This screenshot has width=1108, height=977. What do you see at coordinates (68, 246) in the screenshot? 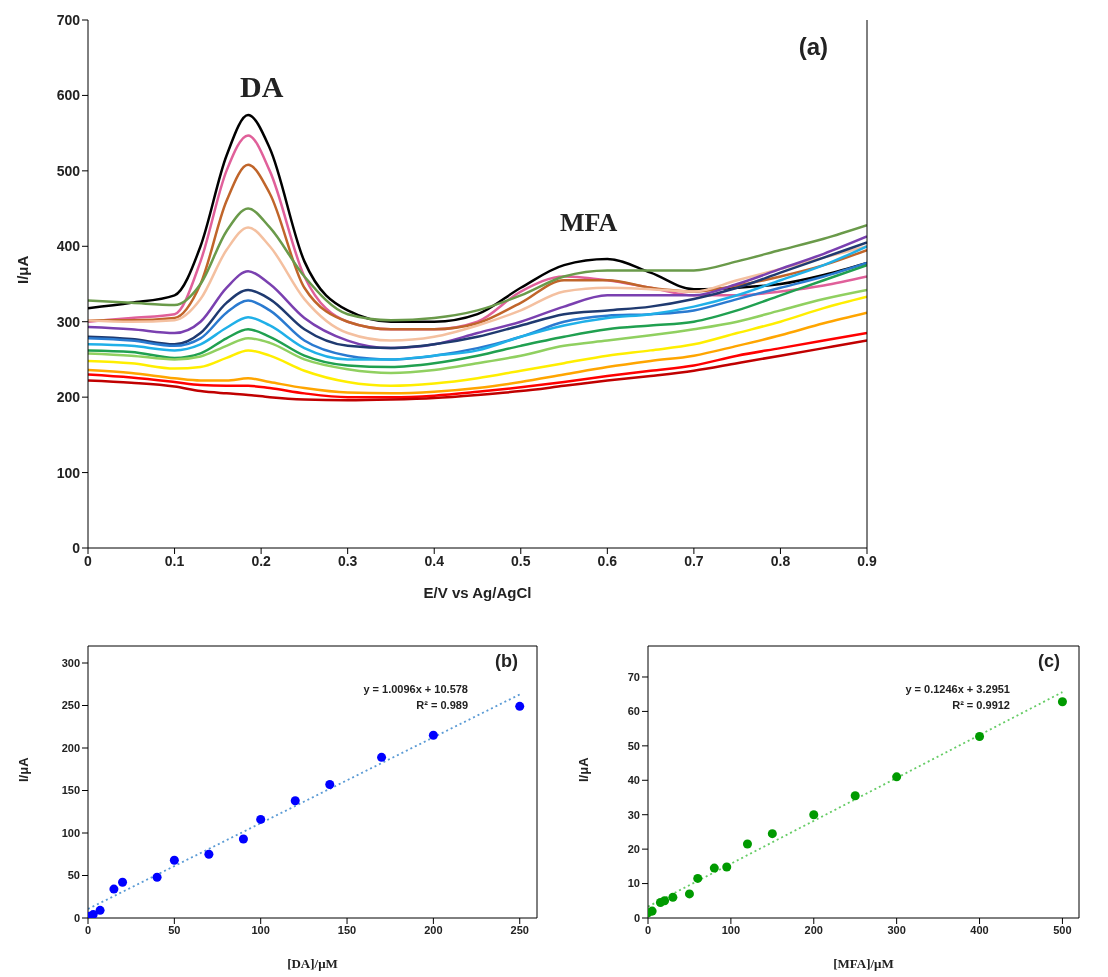
I see `y-tick-label: 400` at bounding box center [68, 246].